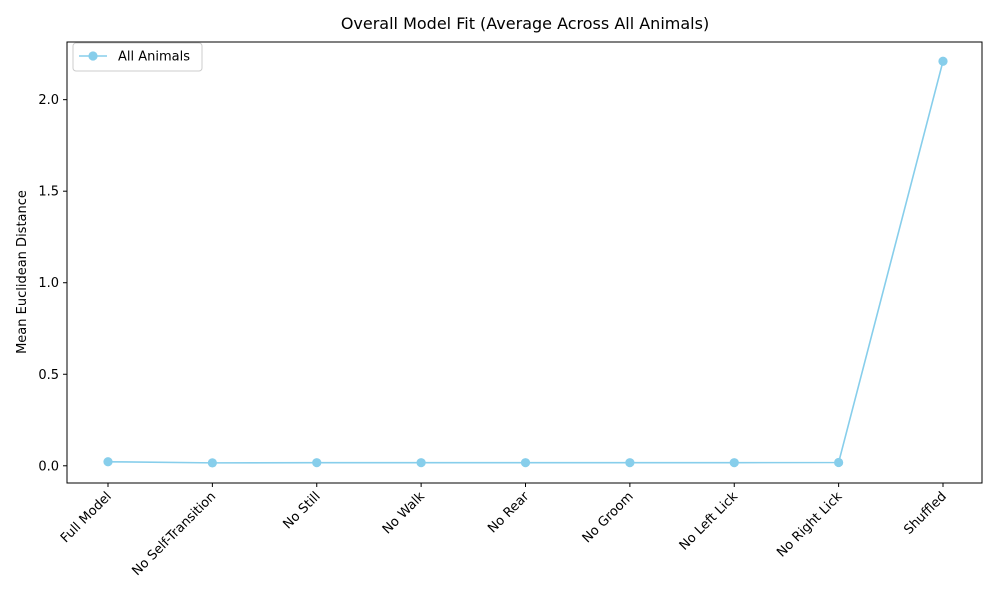  I want to click on x-tick-label: No Rear, so click(509, 513).